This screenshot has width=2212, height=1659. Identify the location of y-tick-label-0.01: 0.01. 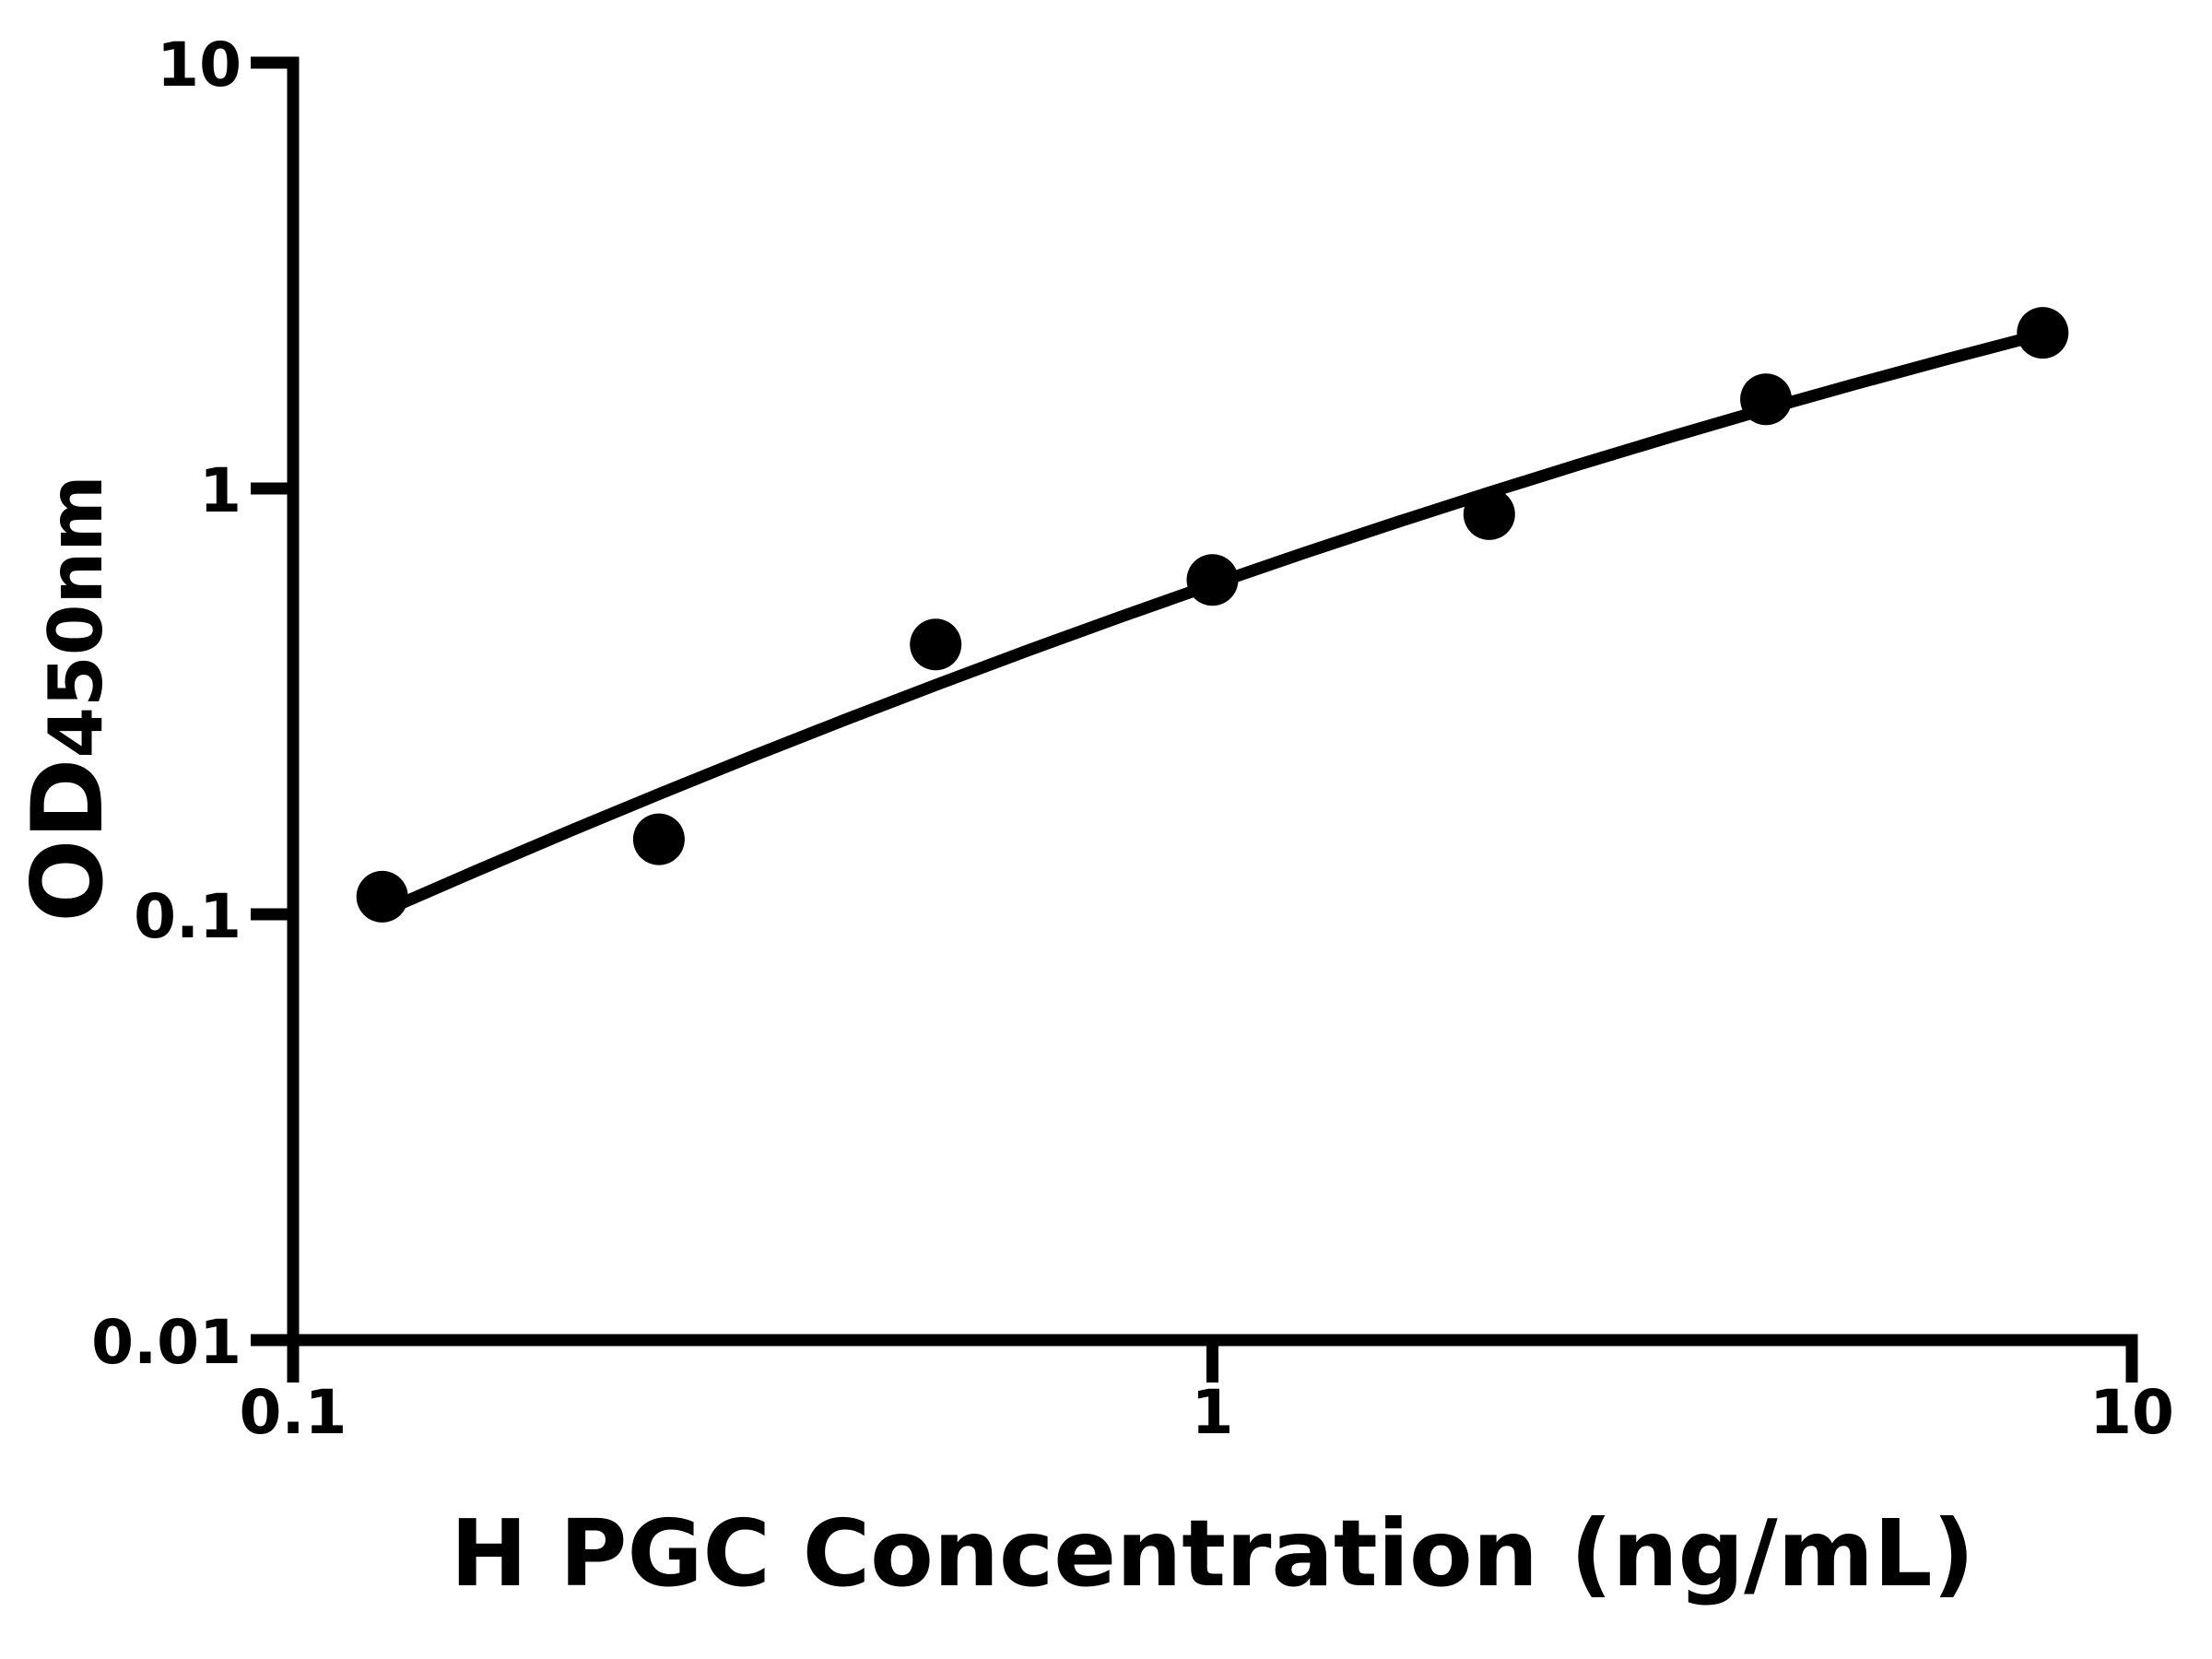
(166, 1342).